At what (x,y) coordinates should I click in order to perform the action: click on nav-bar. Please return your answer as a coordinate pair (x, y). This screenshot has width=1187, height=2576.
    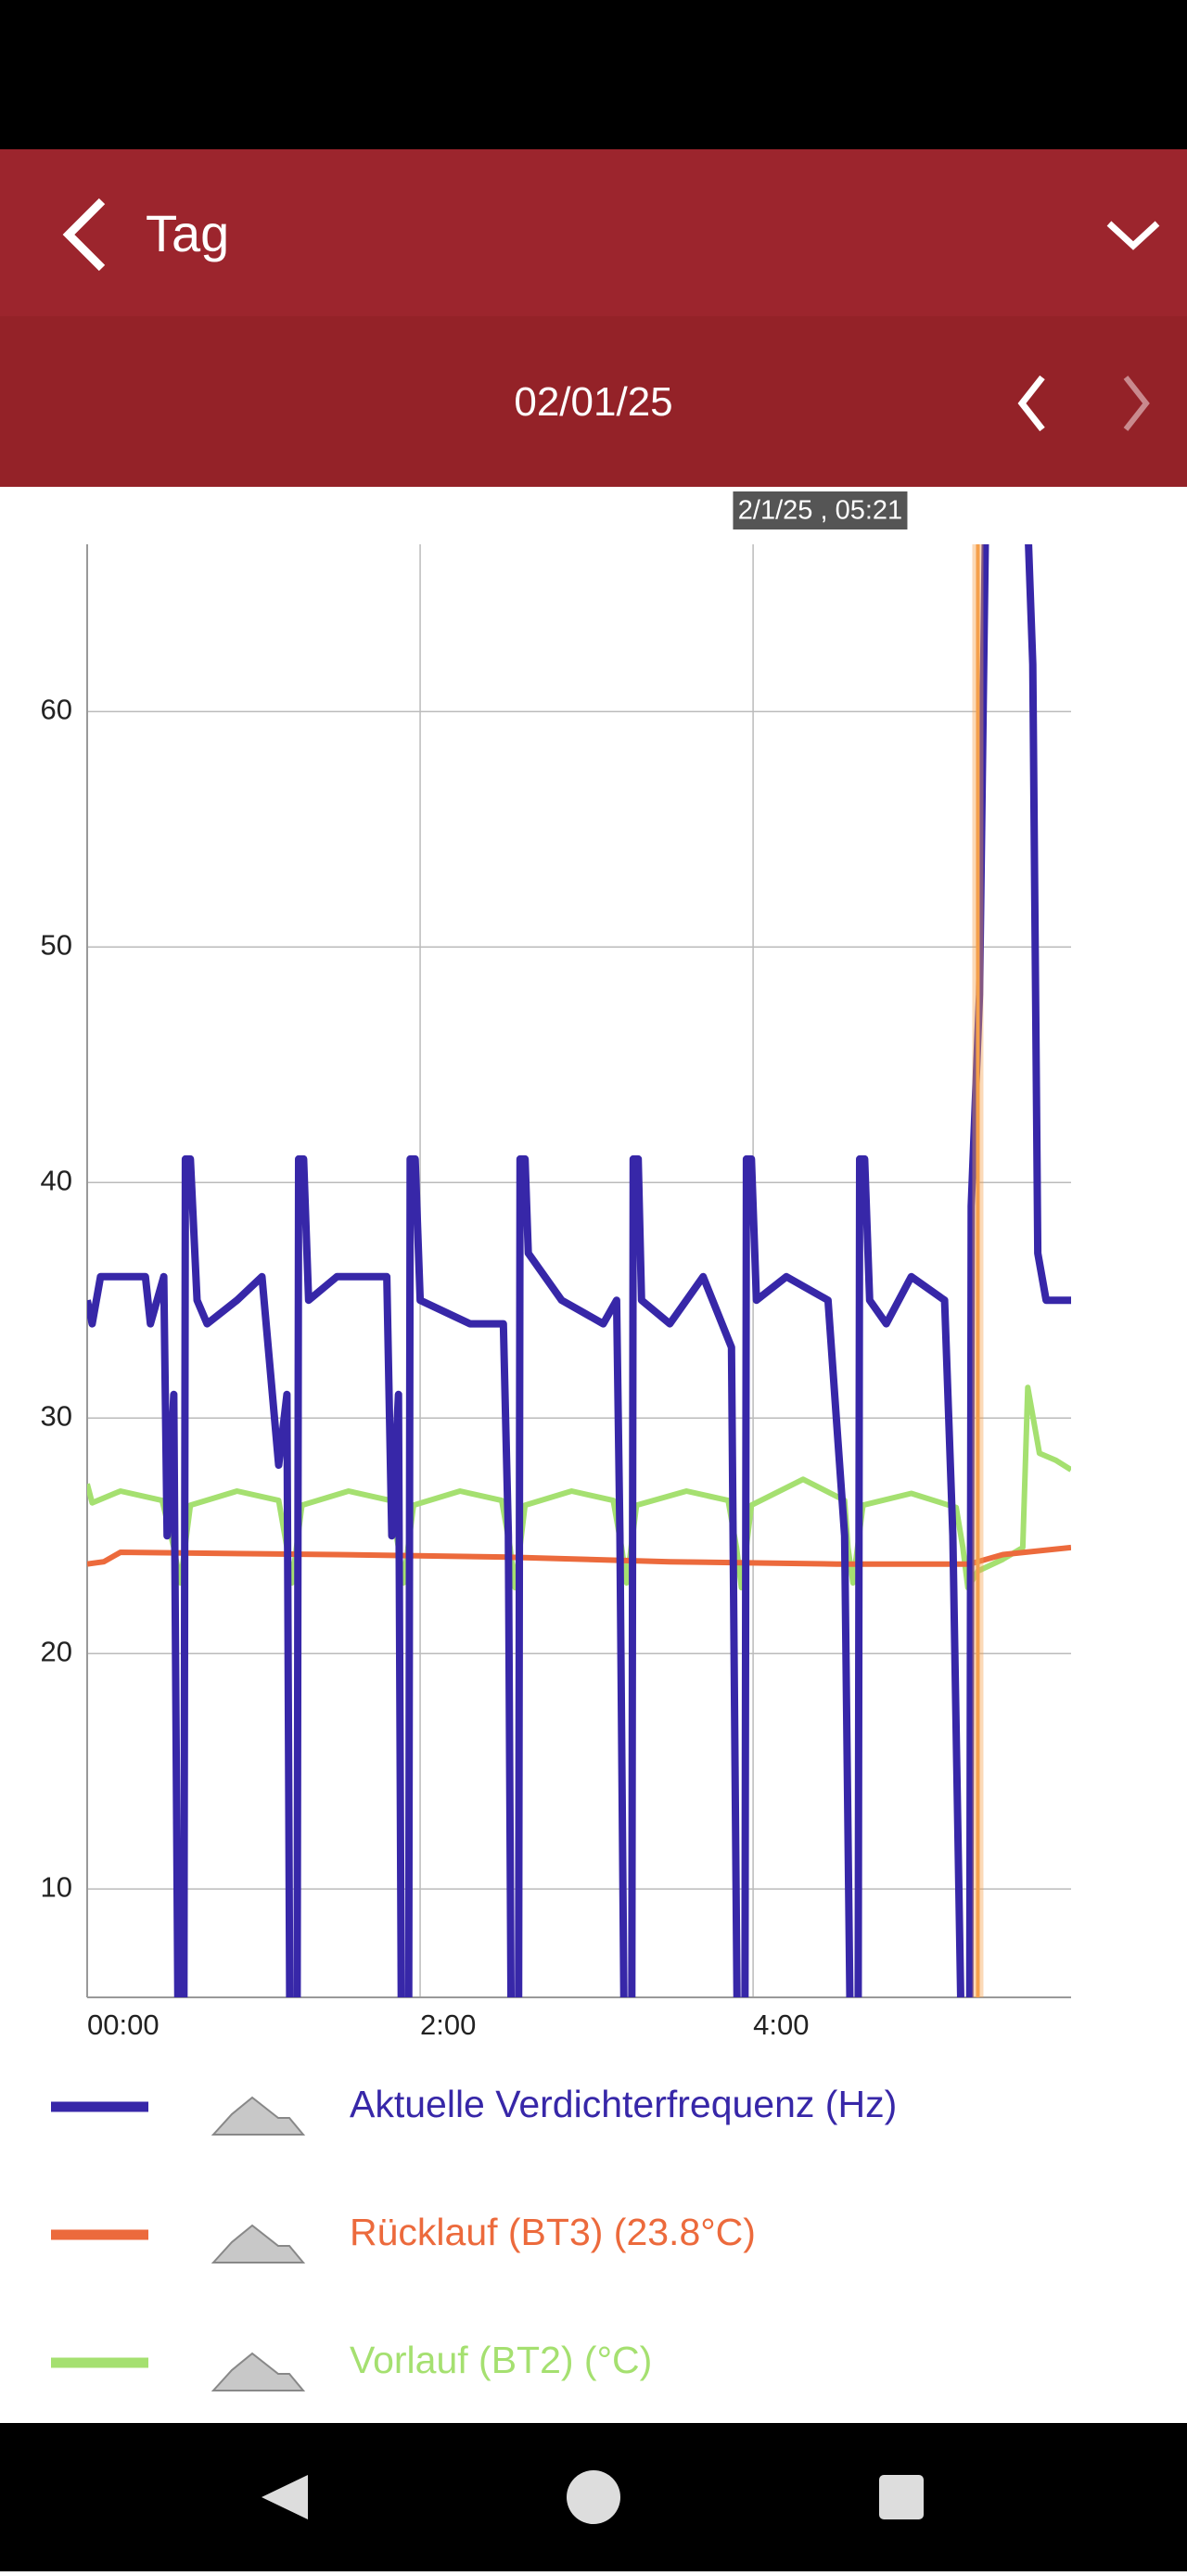
    Looking at the image, I should click on (593, 2497).